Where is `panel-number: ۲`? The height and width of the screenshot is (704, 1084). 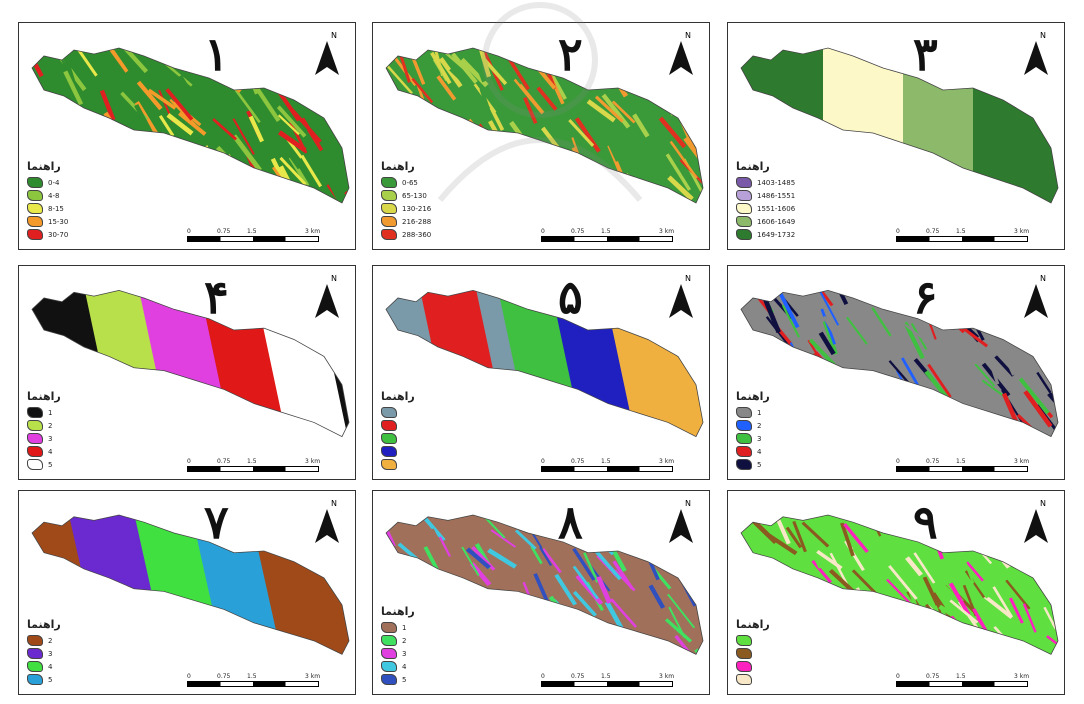 panel-number: ۲ is located at coordinates (570, 54).